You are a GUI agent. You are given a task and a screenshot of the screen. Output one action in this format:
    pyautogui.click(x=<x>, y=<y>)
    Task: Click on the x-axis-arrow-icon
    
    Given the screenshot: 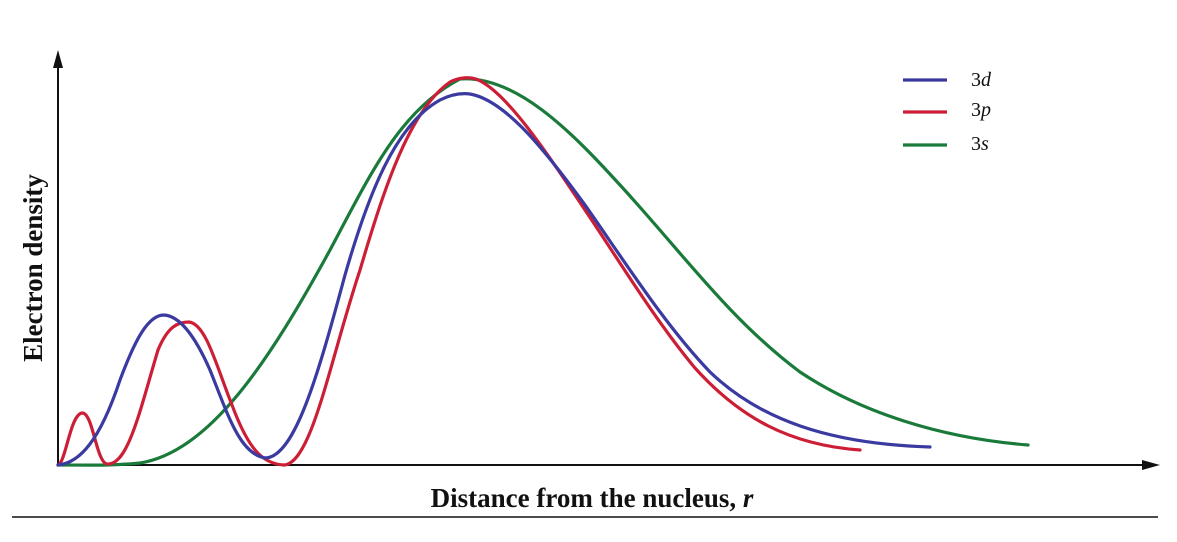 What is the action you would take?
    pyautogui.click(x=1151, y=465)
    